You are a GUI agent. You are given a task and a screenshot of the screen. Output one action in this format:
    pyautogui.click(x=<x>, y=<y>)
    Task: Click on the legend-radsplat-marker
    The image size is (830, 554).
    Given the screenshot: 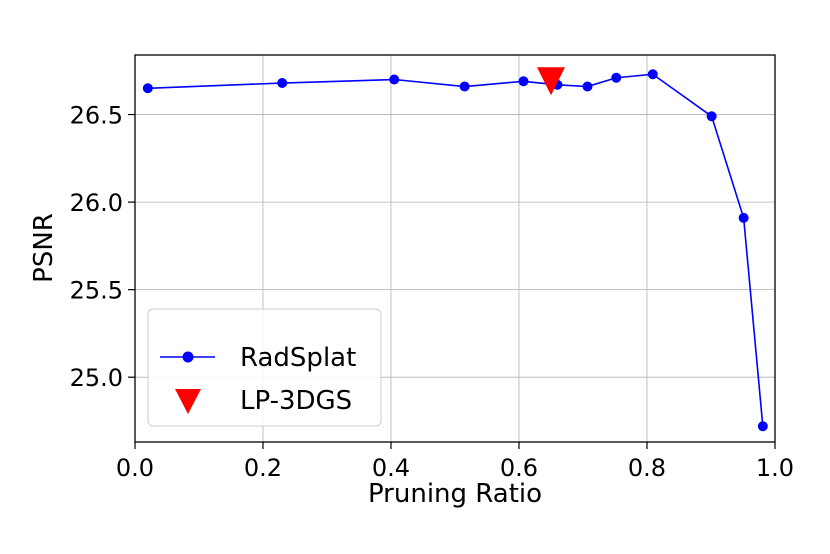 What is the action you would take?
    pyautogui.click(x=188, y=357)
    